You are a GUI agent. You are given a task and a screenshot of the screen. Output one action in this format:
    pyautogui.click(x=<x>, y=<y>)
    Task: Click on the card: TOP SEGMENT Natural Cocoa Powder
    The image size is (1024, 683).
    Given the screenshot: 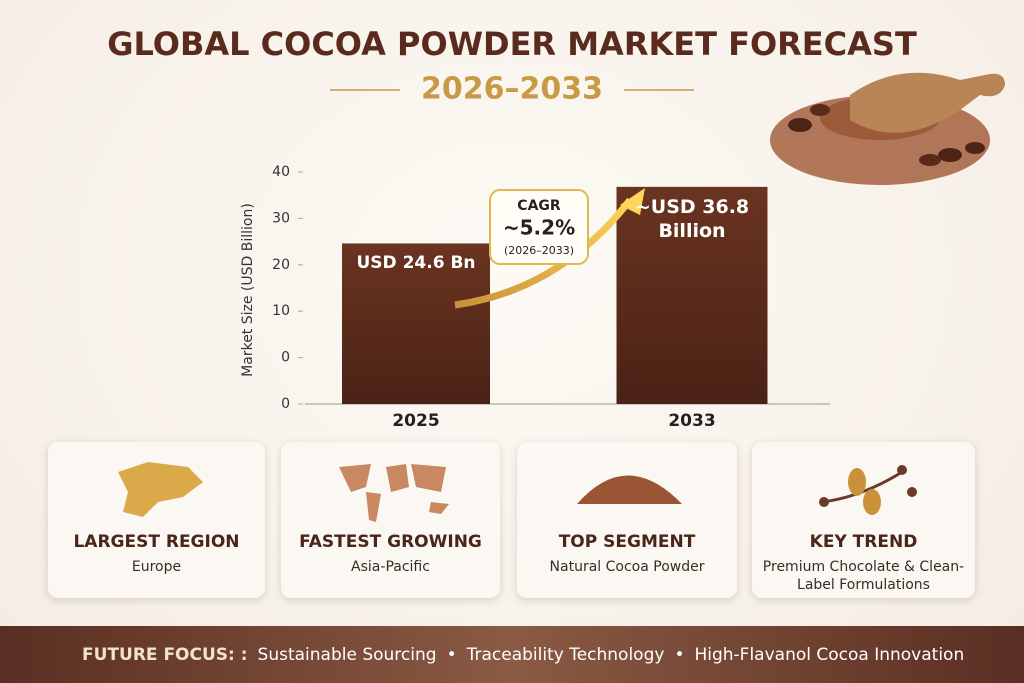 What is the action you would take?
    pyautogui.click(x=627, y=520)
    